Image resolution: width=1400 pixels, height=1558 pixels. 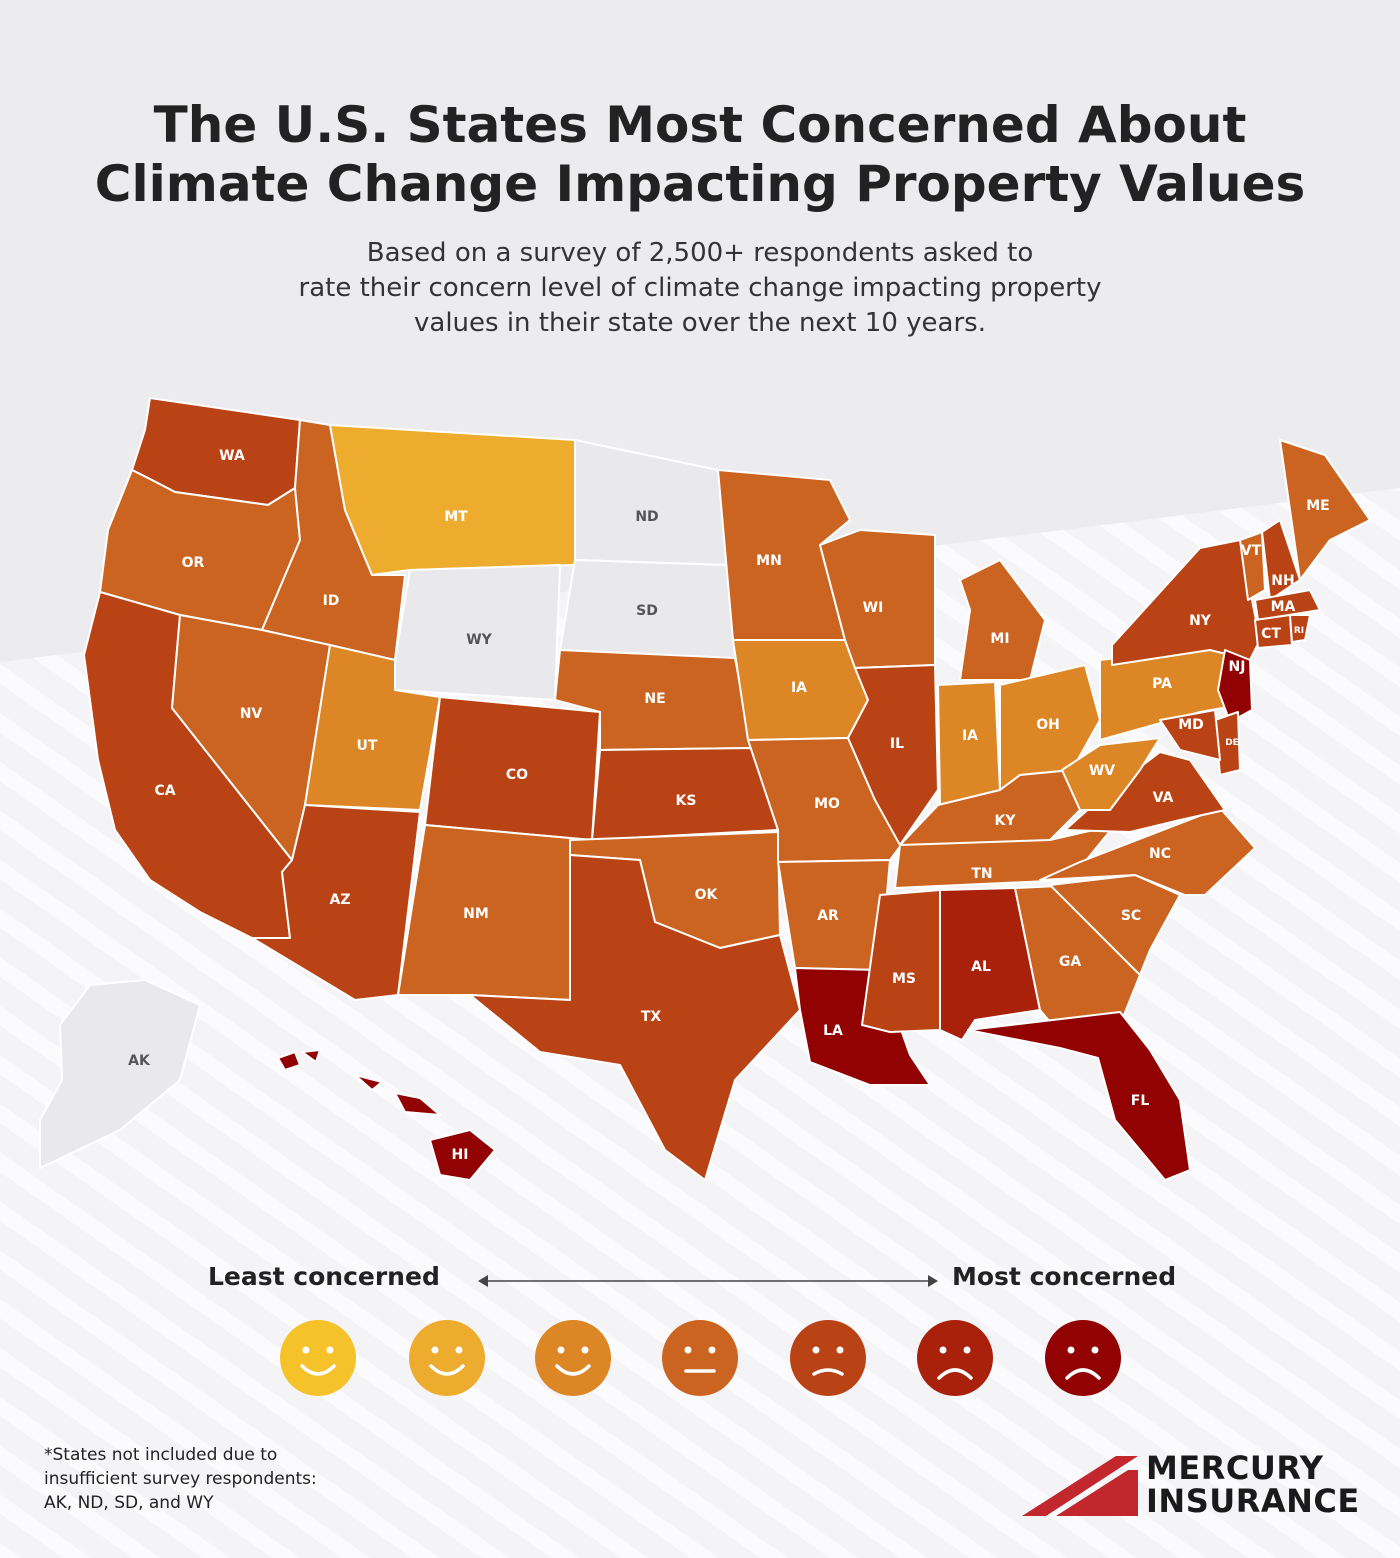 I want to click on state-label-al: AL, so click(x=981, y=967).